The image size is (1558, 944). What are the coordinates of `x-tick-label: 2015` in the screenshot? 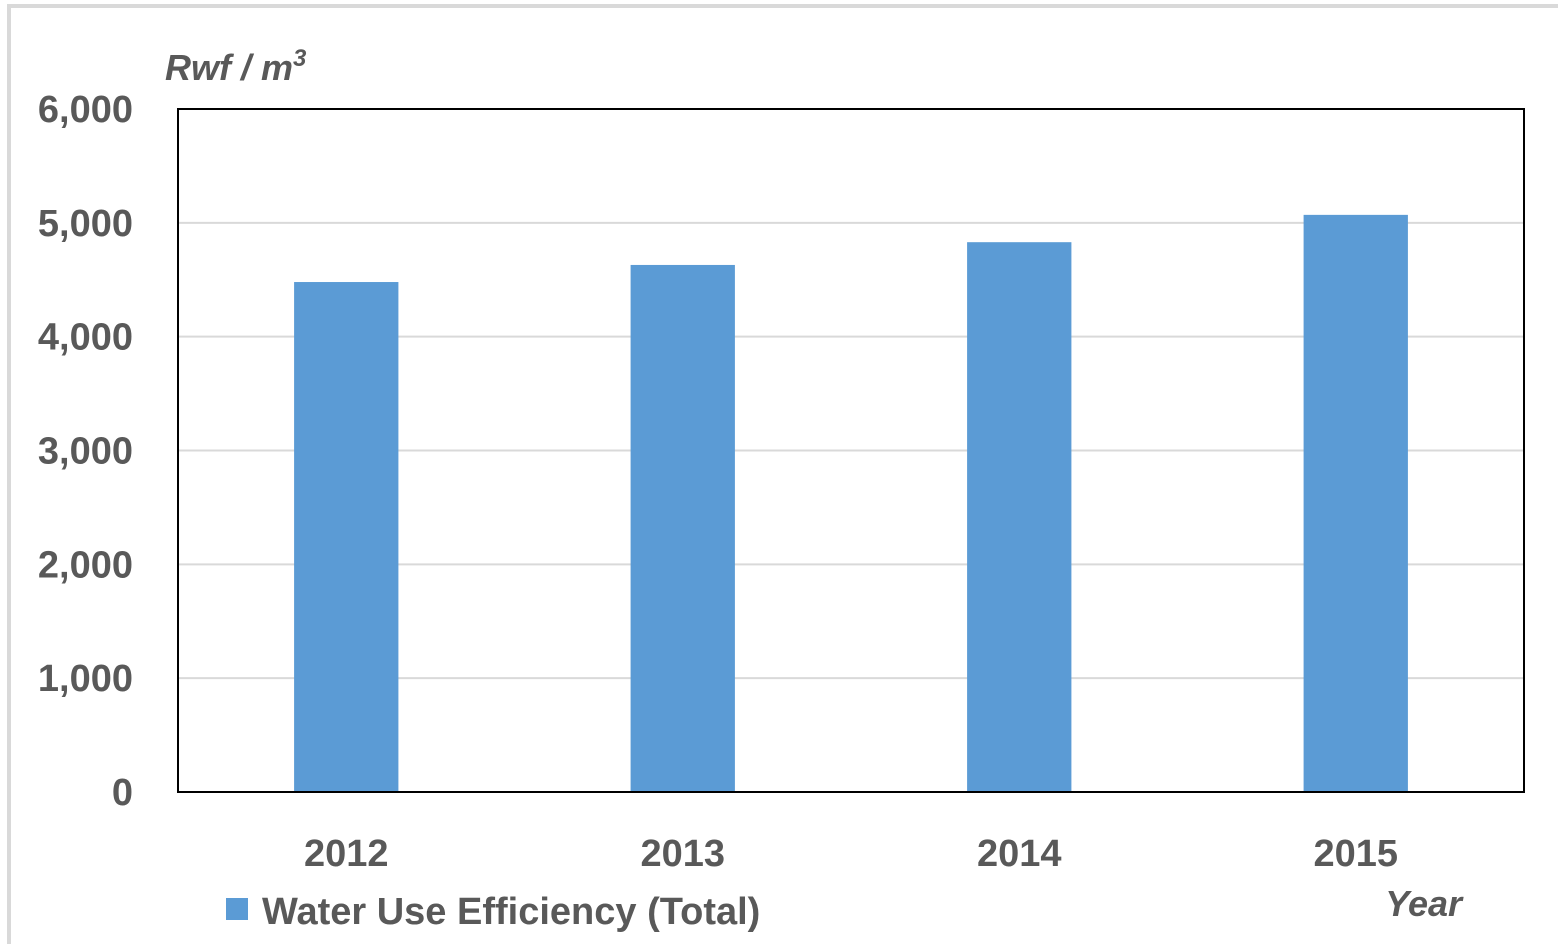 It's located at (1355, 854).